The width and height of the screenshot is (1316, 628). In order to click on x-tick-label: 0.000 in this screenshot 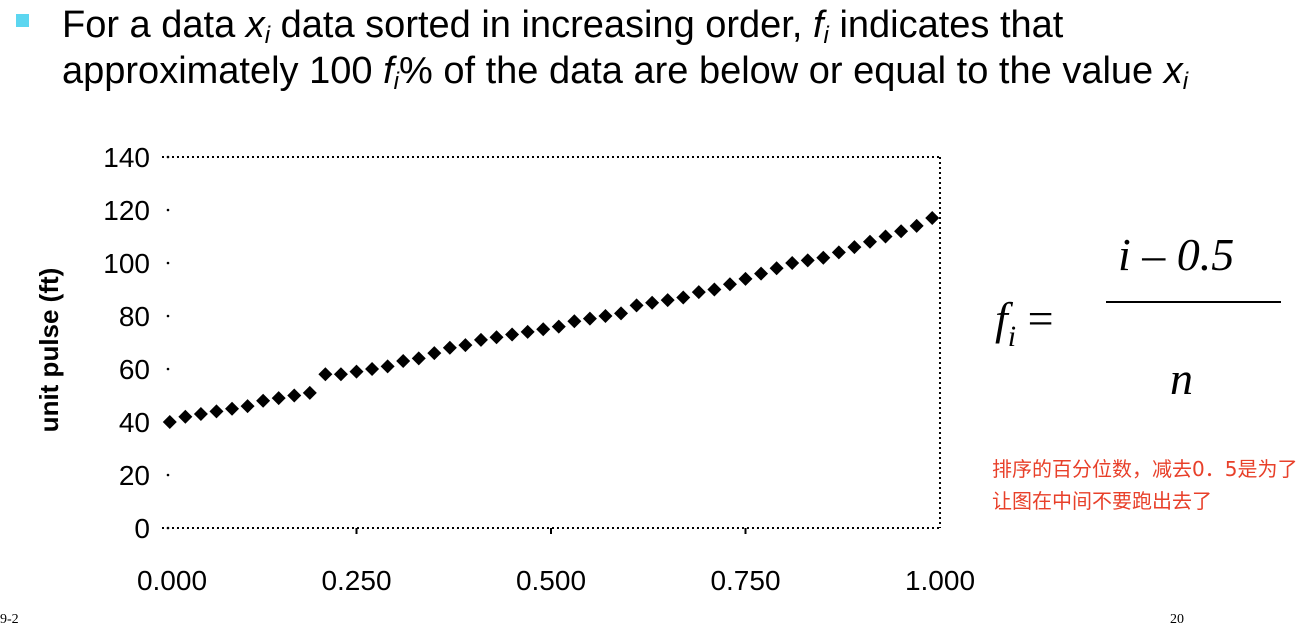, I will do `click(172, 580)`.